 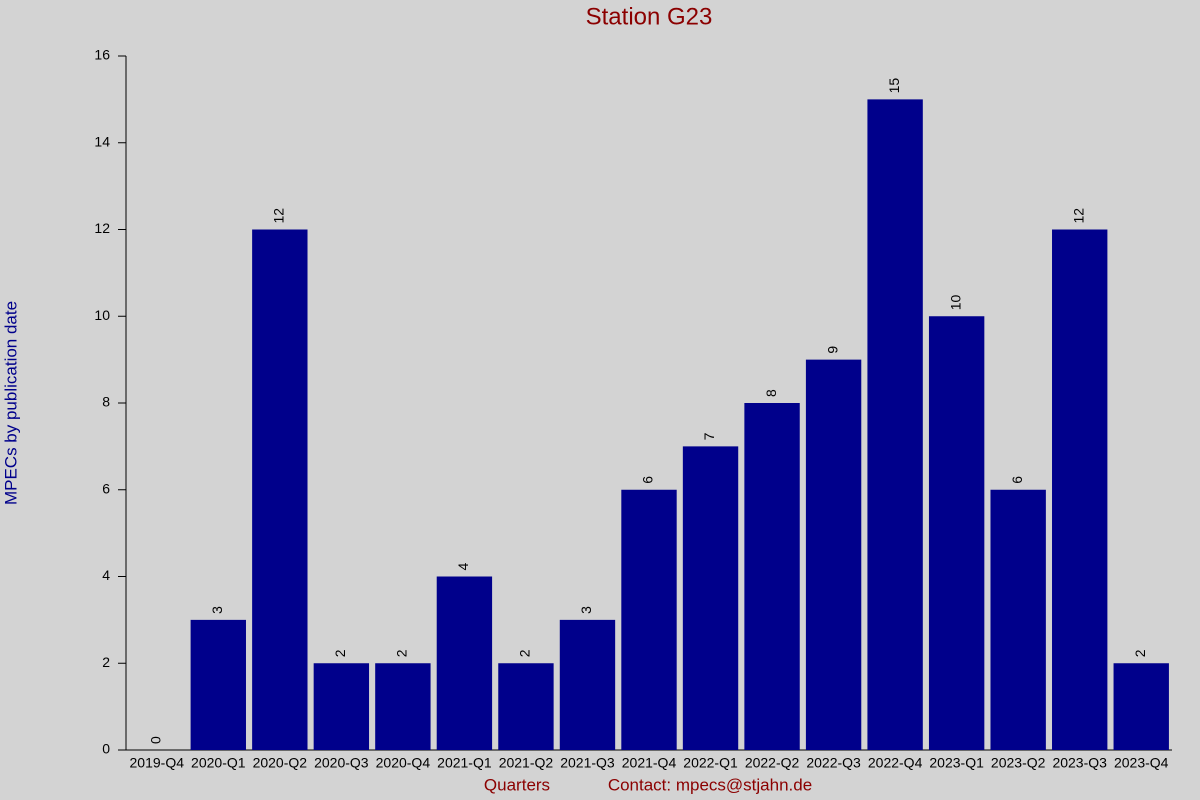 What do you see at coordinates (649, 763) in the screenshot?
I see `x-tick-label: 2021-Q4` at bounding box center [649, 763].